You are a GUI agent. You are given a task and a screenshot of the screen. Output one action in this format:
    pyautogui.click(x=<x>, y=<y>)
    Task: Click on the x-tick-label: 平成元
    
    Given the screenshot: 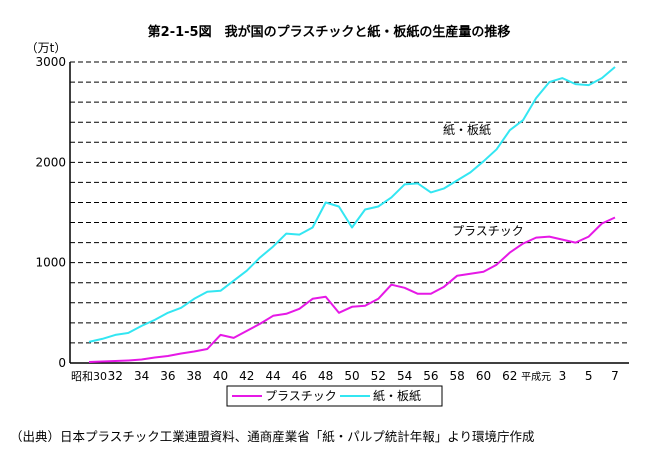 What is the action you would take?
    pyautogui.click(x=536, y=377)
    